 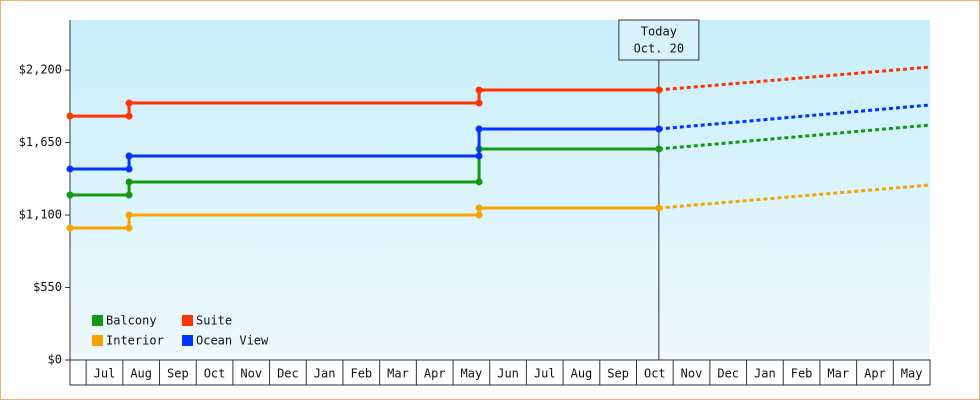 I want to click on y-tick-label: $550, so click(x=47, y=287).